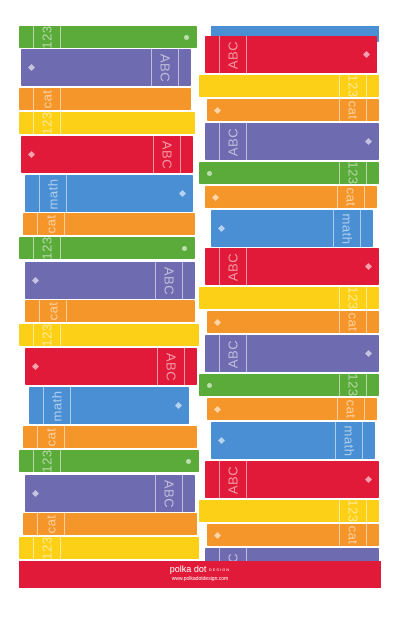 This screenshot has height=617, width=400. What do you see at coordinates (200, 569) in the screenshot?
I see `brand-logo: polka dot DESIGN` at bounding box center [200, 569].